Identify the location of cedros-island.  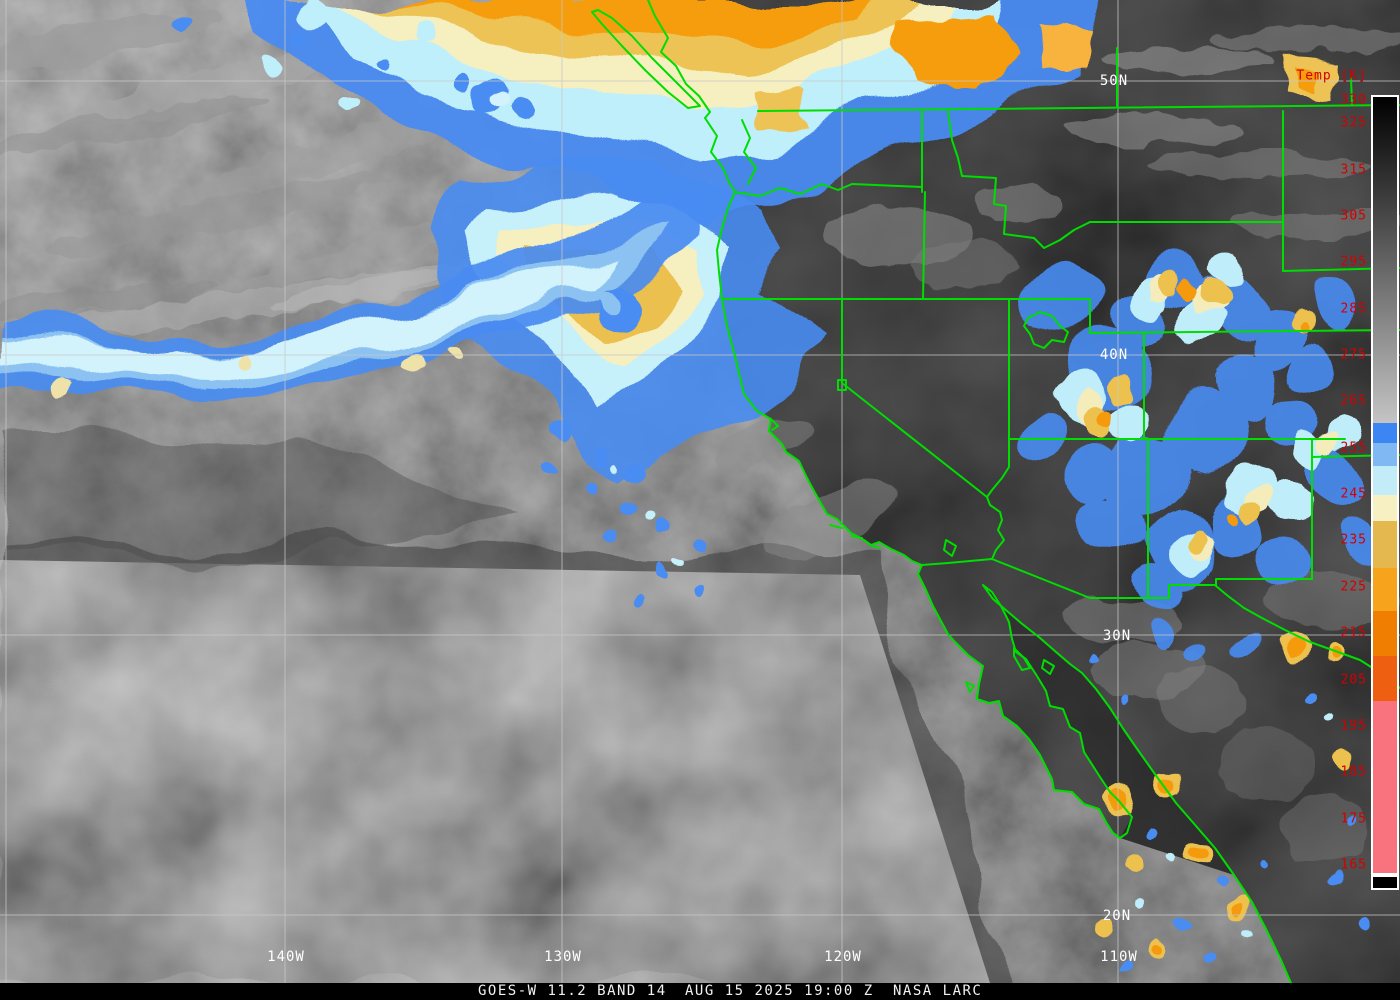
(970, 687).